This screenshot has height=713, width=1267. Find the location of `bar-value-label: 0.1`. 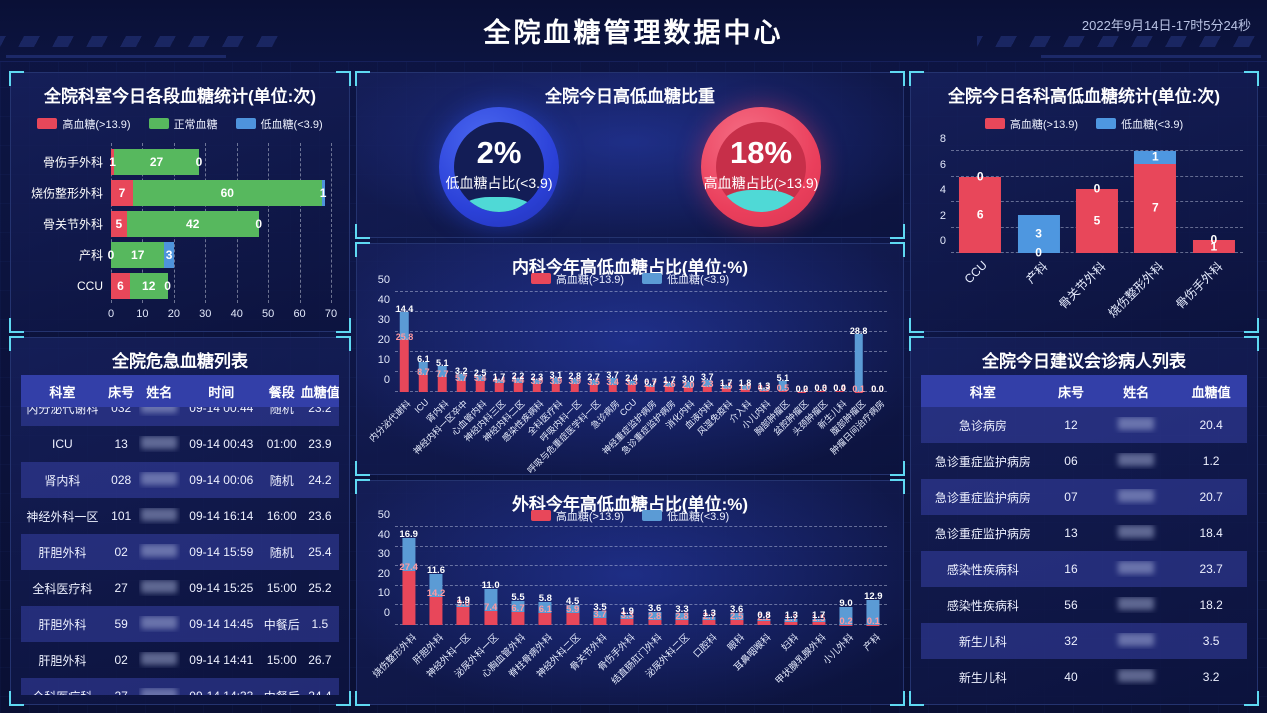

bar-value-label: 0.1 is located at coordinates (873, 621).